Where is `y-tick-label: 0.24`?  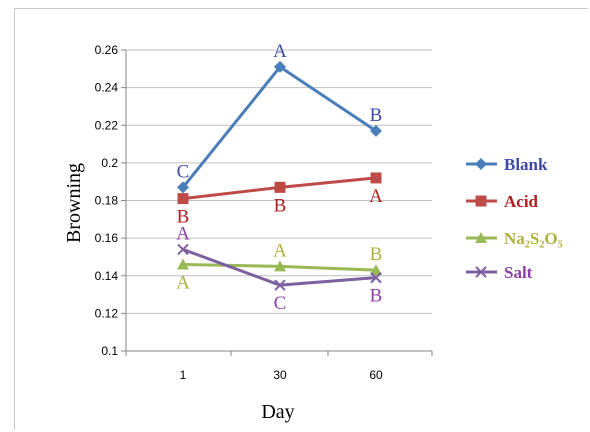
y-tick-label: 0.24 is located at coordinates (107, 88).